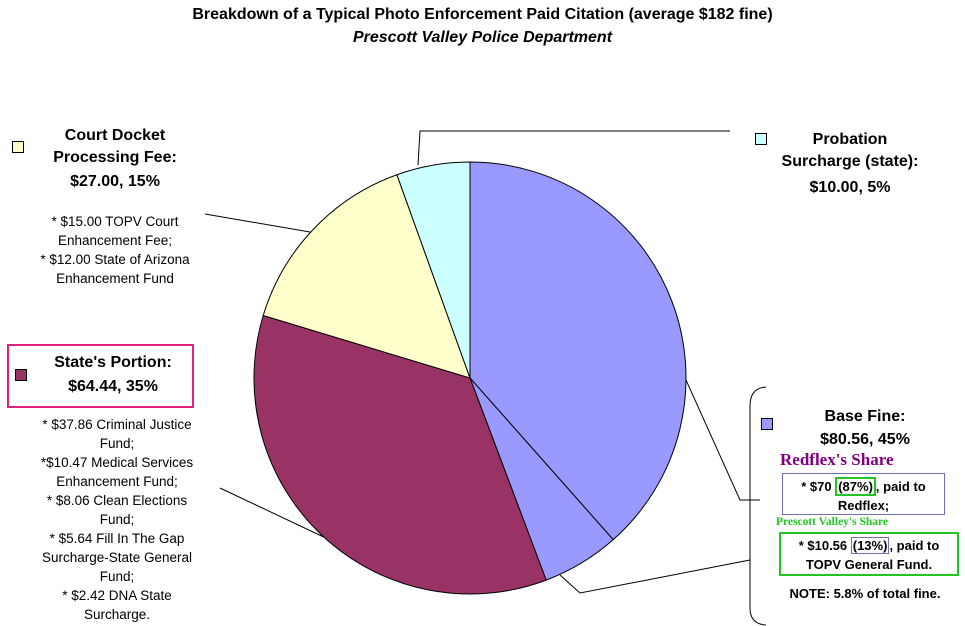 This screenshot has height=626, width=965. Describe the element at coordinates (433, 270) in the screenshot. I see `pie-slice-probation-surcharge-state` at that location.